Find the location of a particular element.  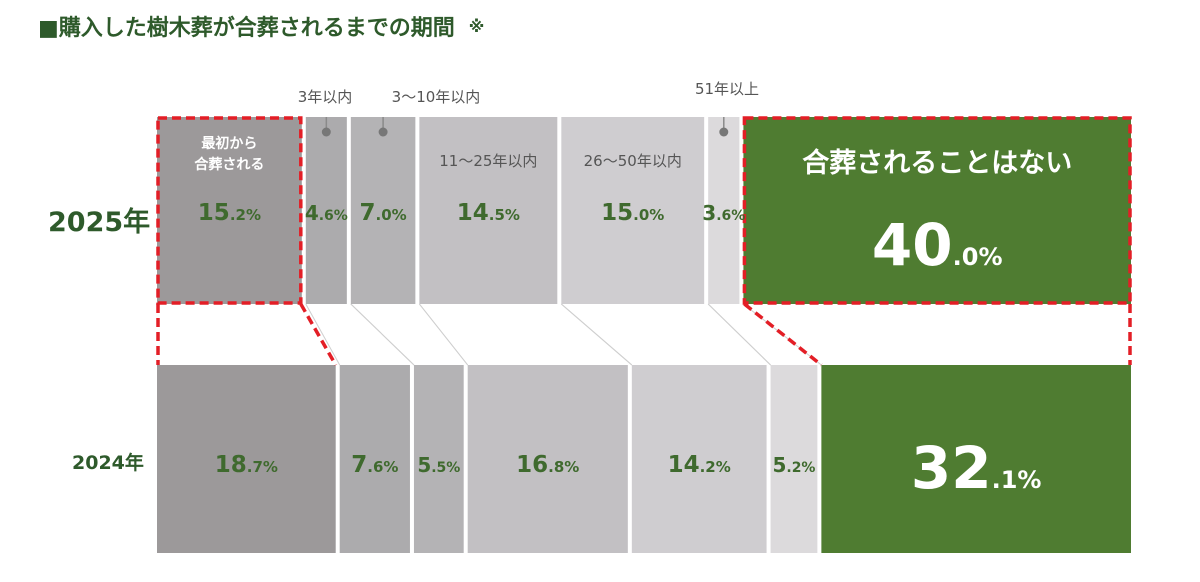

chart-title: ■購入した樹木葬が合葬されるまでの期間 ※ is located at coordinates (261, 26).